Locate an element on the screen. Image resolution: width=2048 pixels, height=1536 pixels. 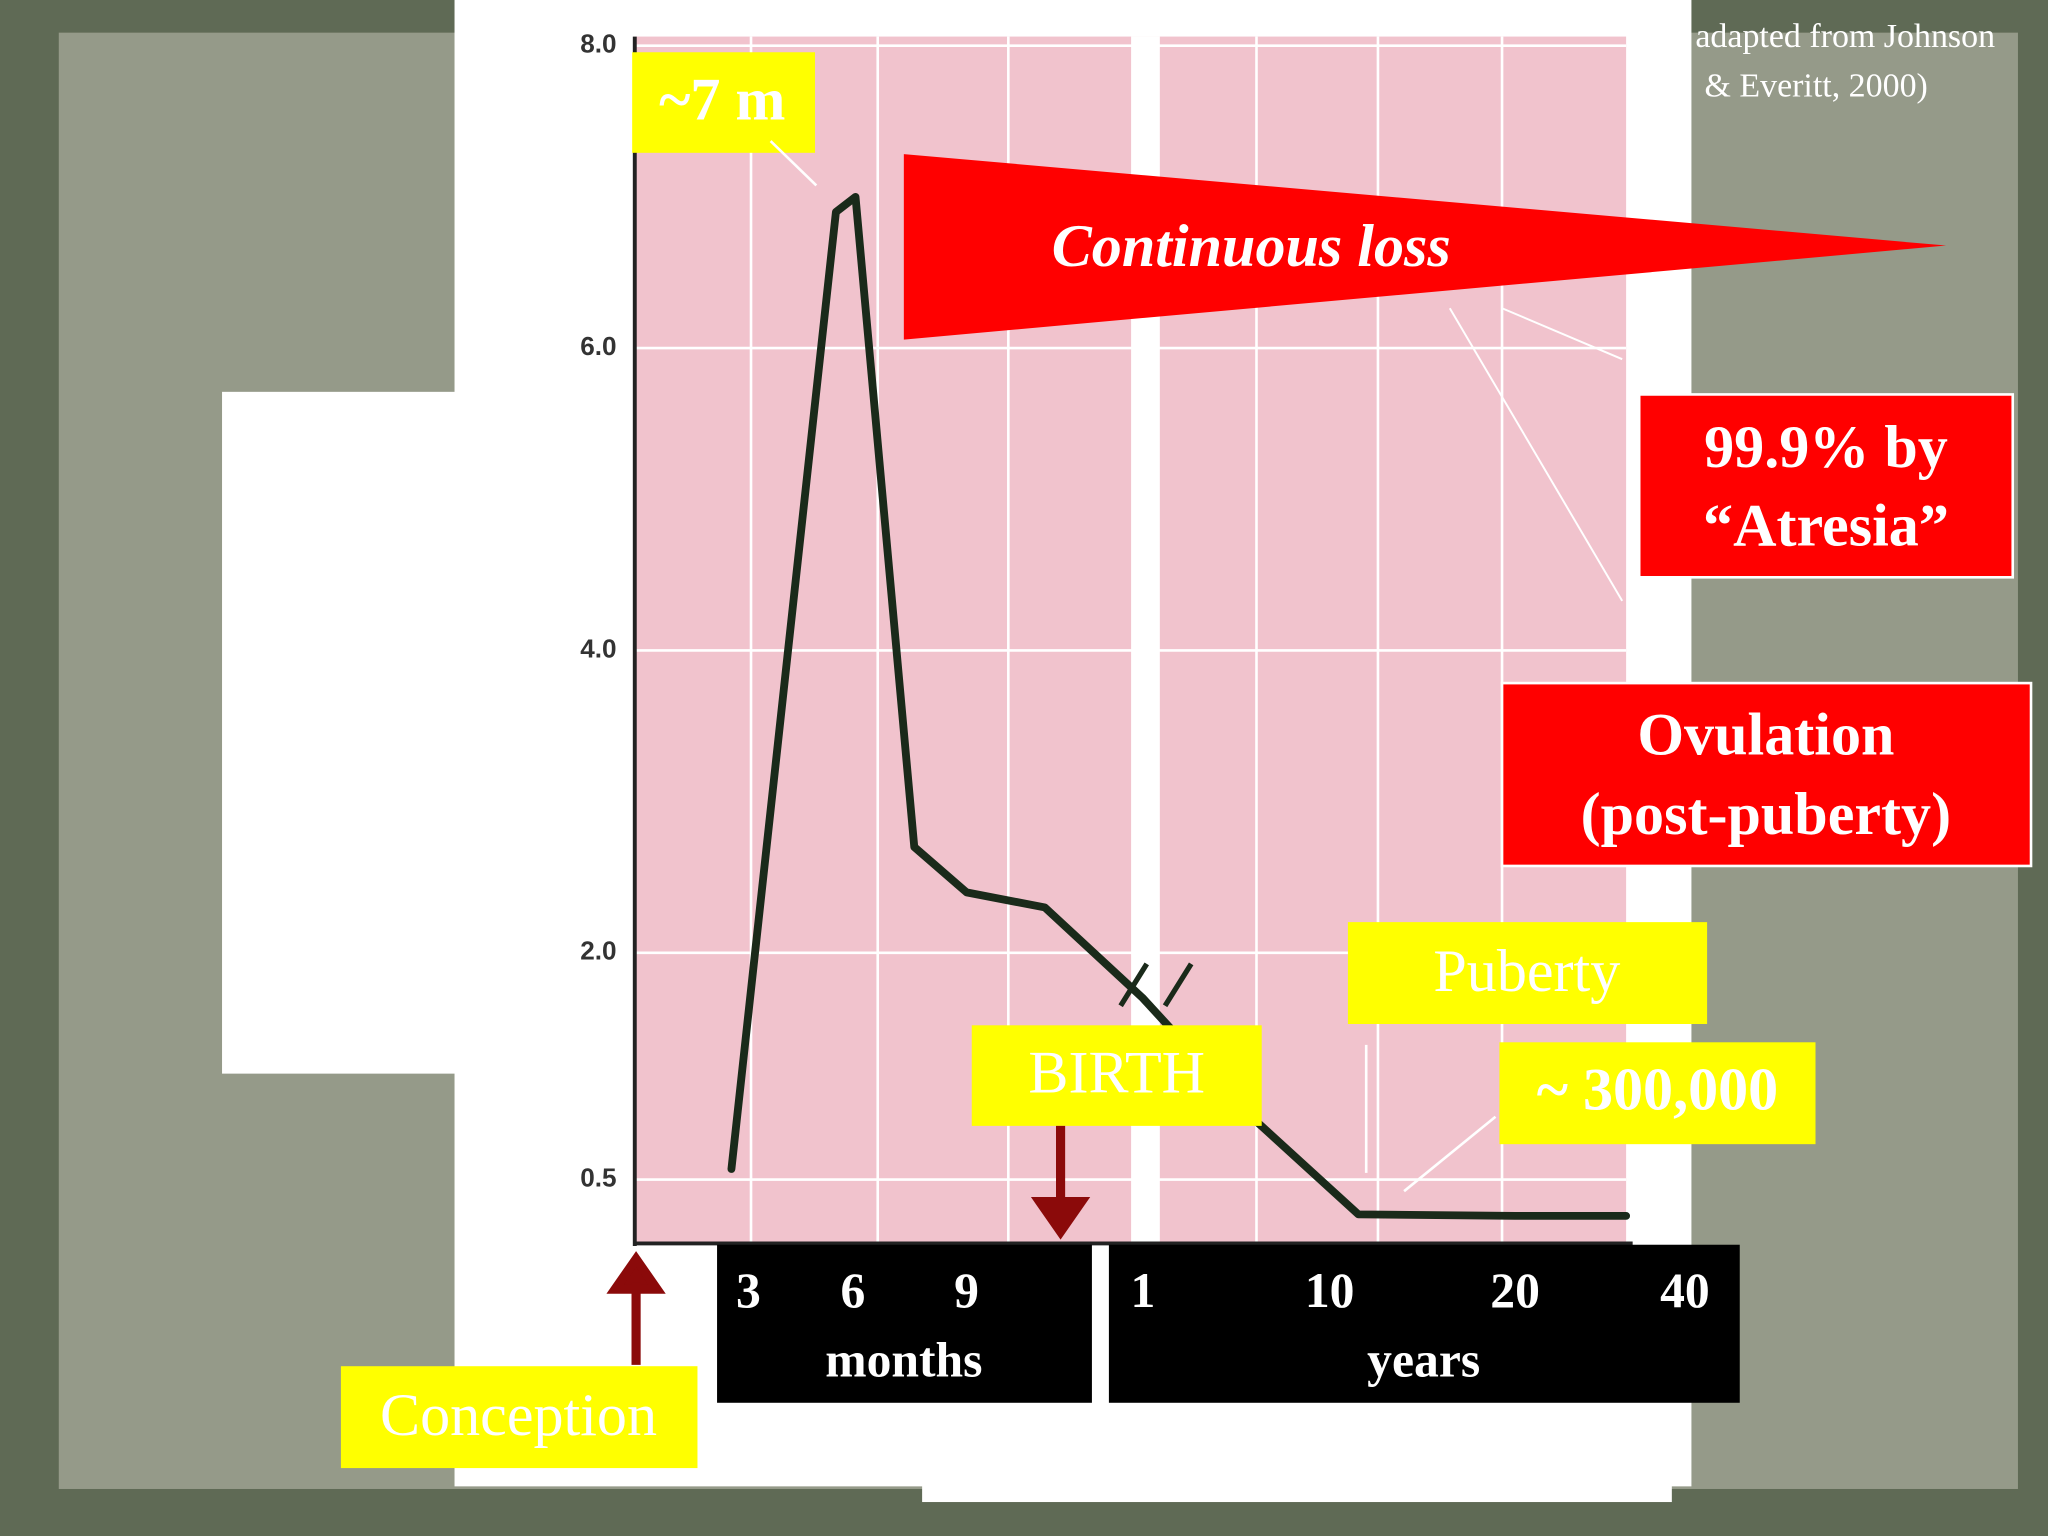
x-tick-label: 9 is located at coordinates (966, 1290).